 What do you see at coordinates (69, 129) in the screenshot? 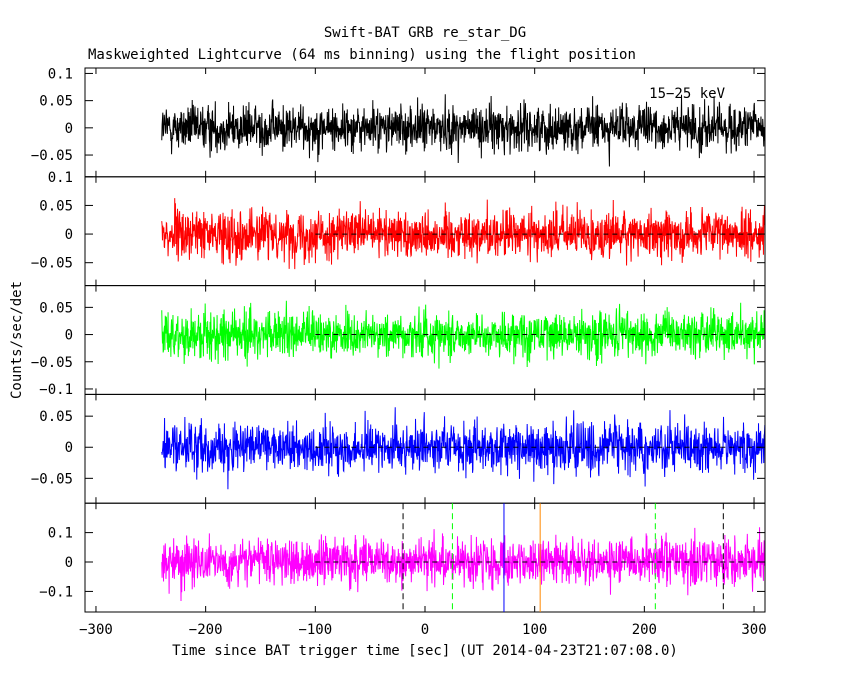
I see `y-tick-label-1-2: 0` at bounding box center [69, 129].